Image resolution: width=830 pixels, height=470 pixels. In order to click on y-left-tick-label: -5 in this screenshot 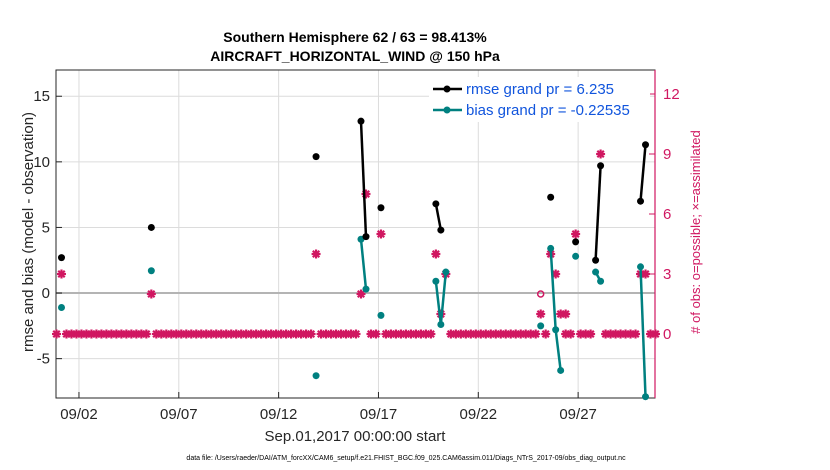, I will do `click(43, 359)`.